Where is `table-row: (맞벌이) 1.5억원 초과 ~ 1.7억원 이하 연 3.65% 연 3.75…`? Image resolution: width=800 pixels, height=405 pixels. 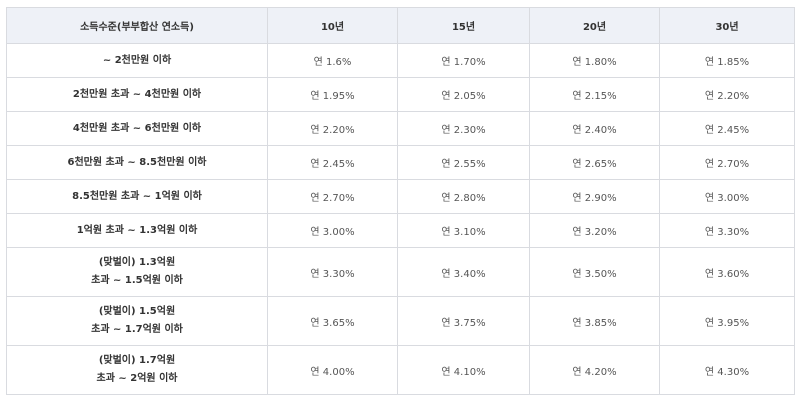
table-row: (맞벌이) 1.5억원 초과 ~ 1.7억원 이하 연 3.65% 연 3.75… is located at coordinates (400, 321).